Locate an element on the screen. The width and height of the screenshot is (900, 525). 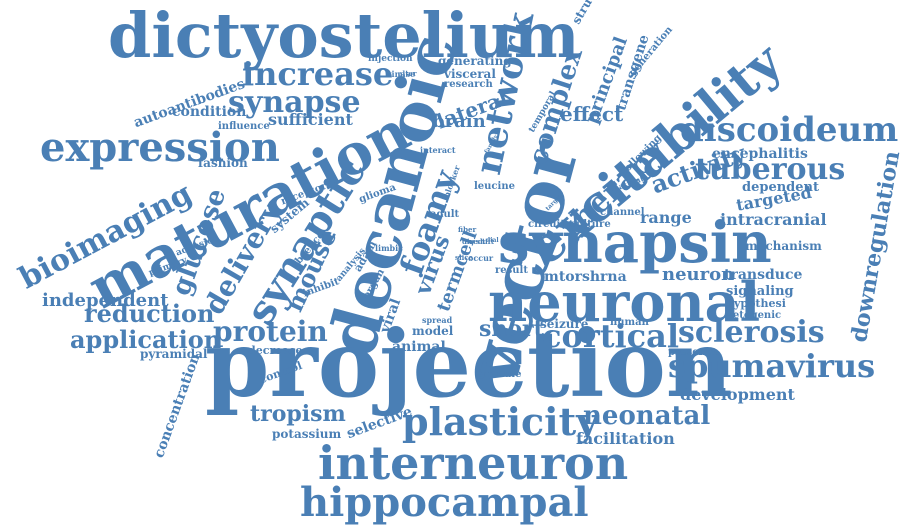
word-reduction: reduction is located at coordinates (149, 313).